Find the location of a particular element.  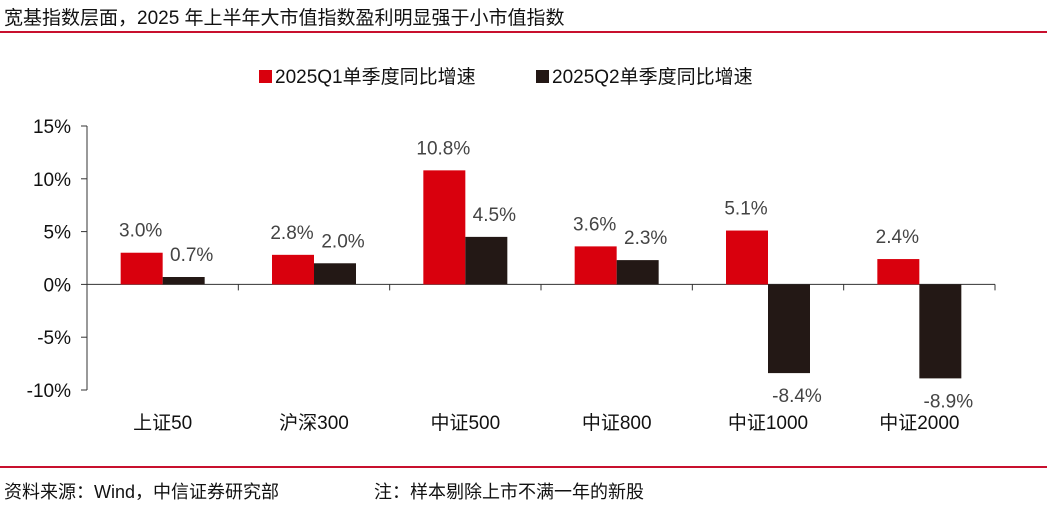

x-tick-label: 中证500 is located at coordinates (465, 423).